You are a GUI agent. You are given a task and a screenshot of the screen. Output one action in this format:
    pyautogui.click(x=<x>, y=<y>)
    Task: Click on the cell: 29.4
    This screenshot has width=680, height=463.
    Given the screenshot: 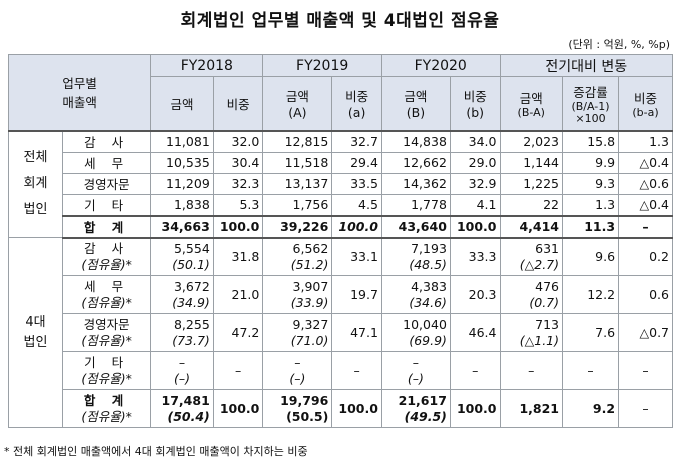 What is the action you would take?
    pyautogui.click(x=356, y=162)
    